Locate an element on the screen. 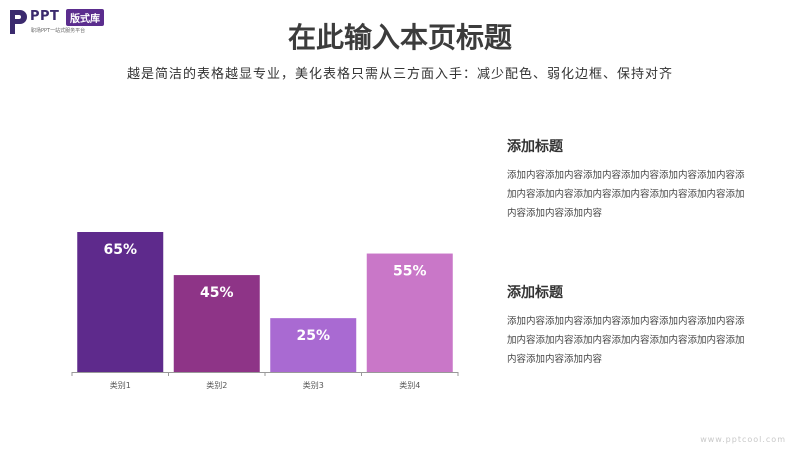 The width and height of the screenshot is (800, 450). watermark: www.pptcool.com is located at coordinates (743, 439).